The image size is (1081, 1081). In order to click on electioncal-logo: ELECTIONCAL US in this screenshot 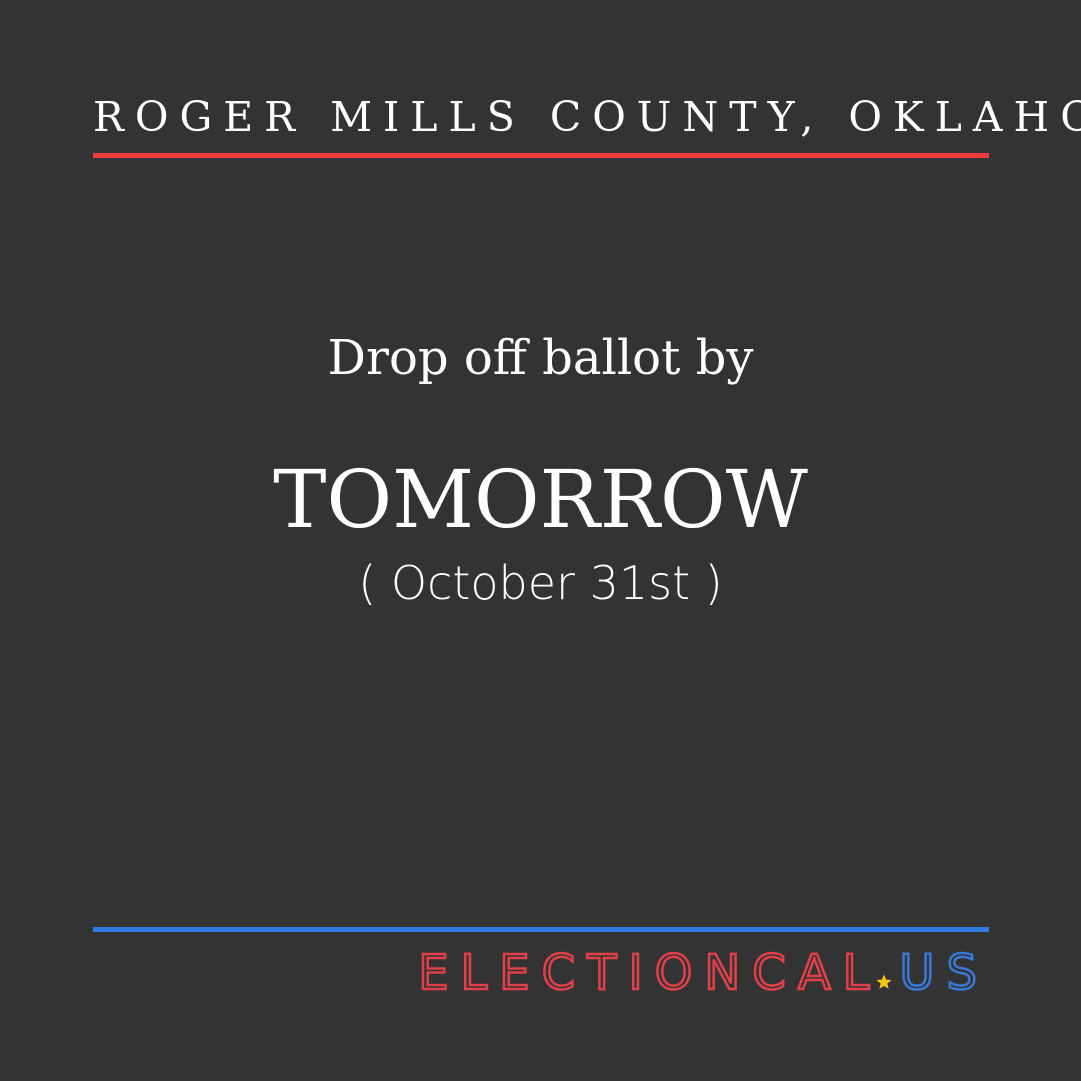, I will do `click(703, 973)`.